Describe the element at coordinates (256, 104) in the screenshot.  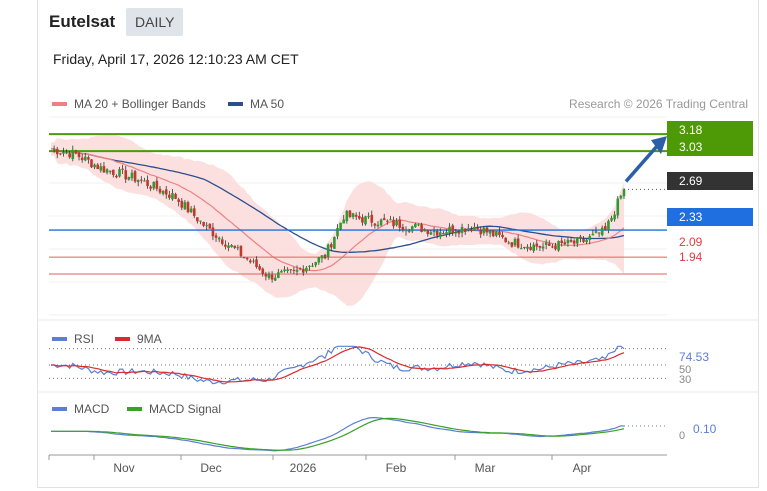
I see `legend-ma50: MA 50` at that location.